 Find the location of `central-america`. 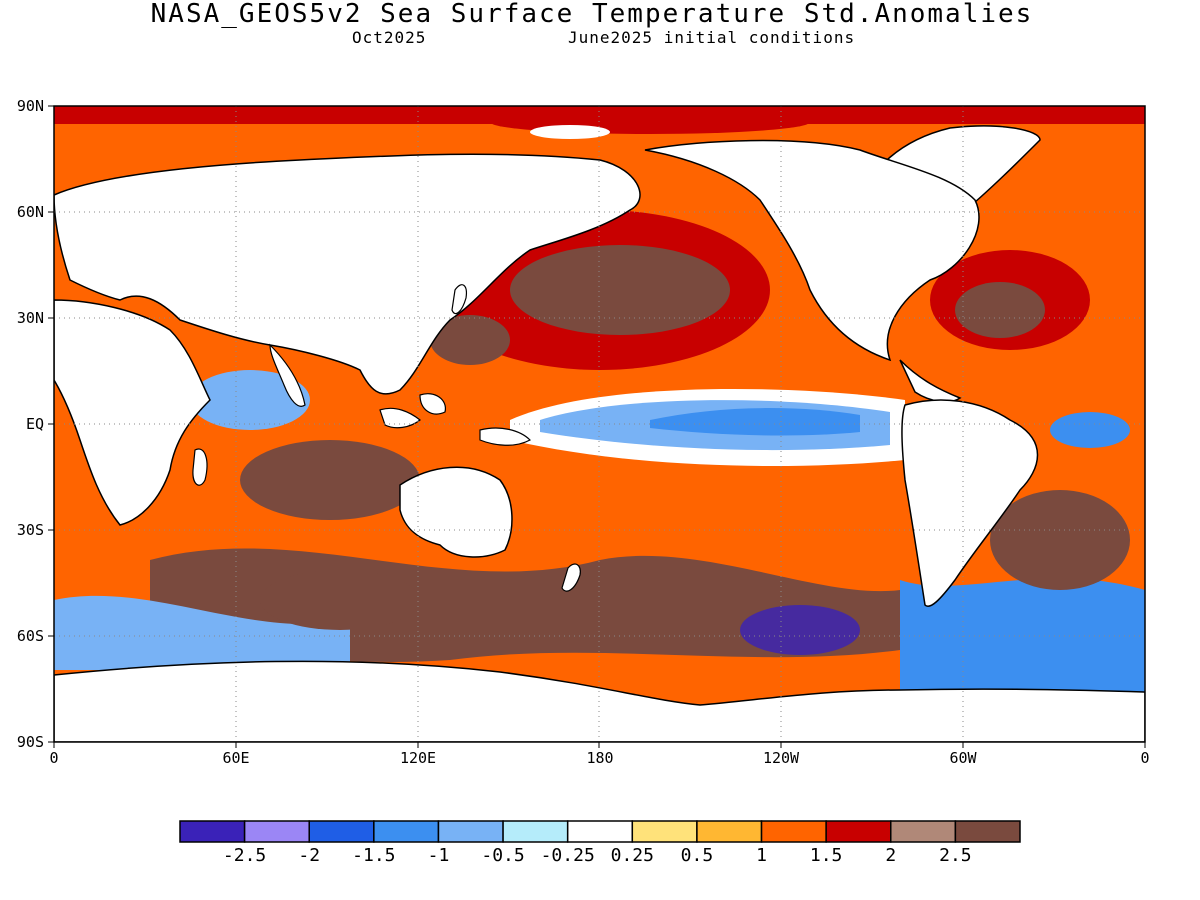

central-america is located at coordinates (930, 381).